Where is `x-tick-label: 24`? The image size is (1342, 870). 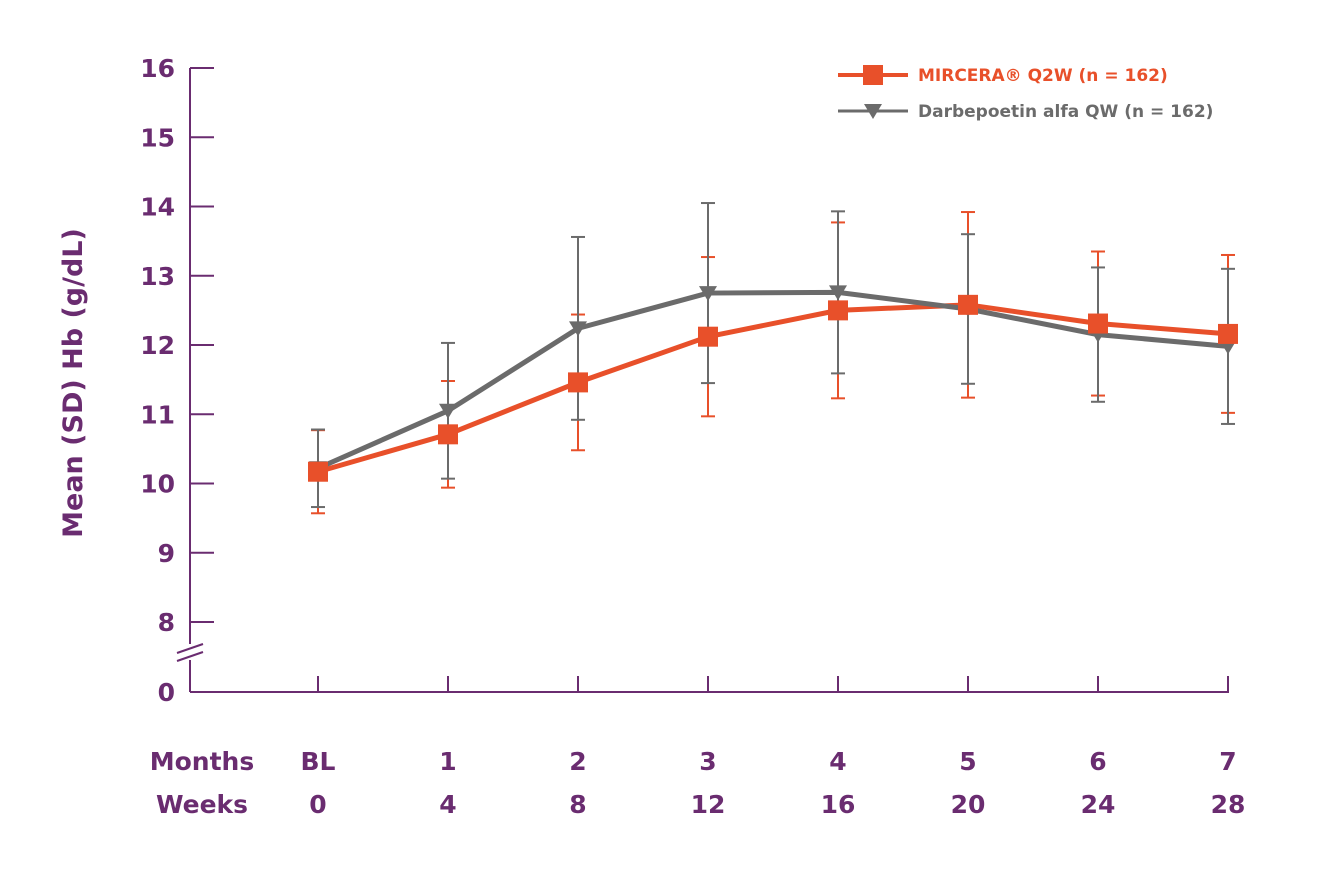 x-tick-label: 24 is located at coordinates (1098, 804).